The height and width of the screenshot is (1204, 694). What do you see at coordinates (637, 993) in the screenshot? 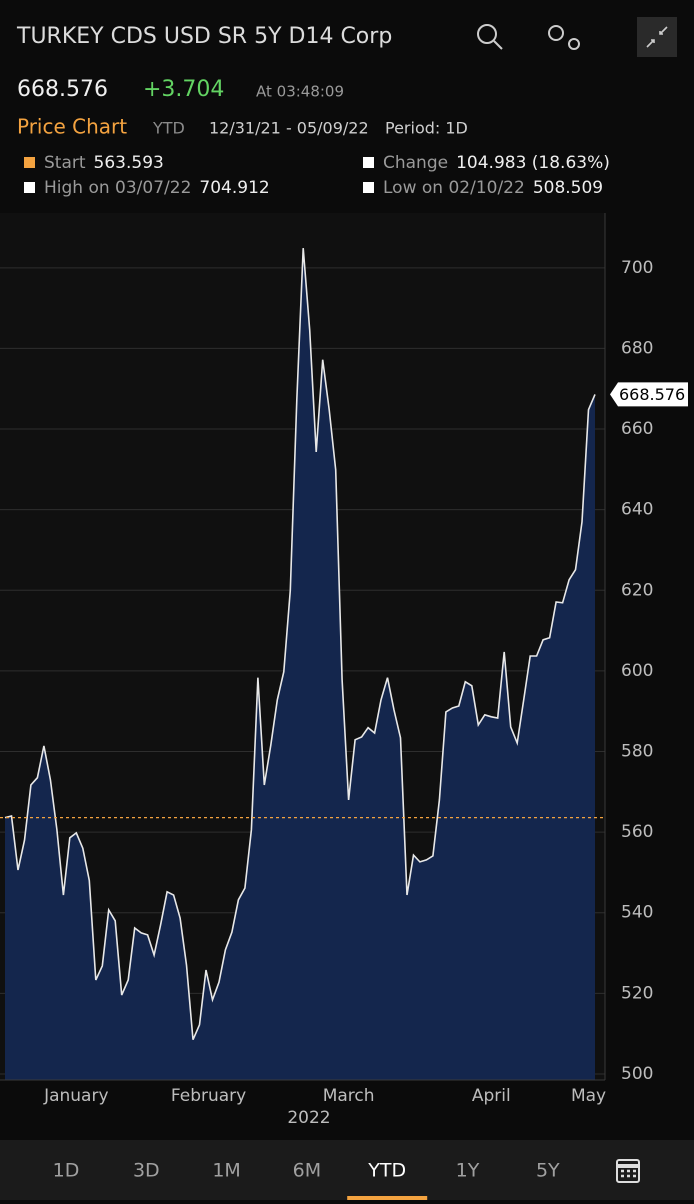
I see `y-tick-label: 520` at bounding box center [637, 993].